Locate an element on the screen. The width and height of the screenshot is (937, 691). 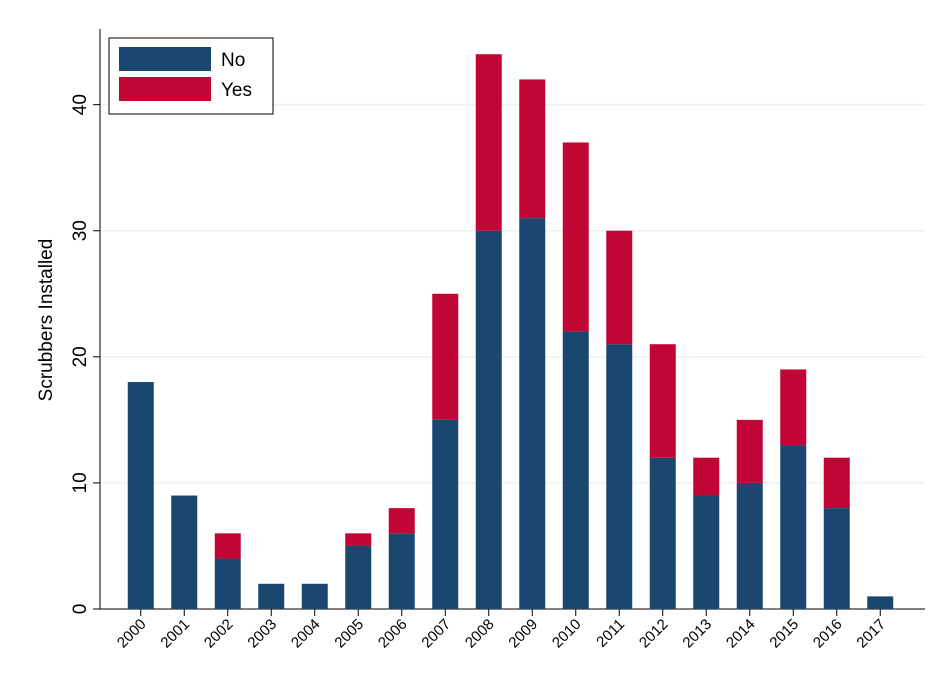
x-tick-label: 2013 is located at coordinates (697, 634).